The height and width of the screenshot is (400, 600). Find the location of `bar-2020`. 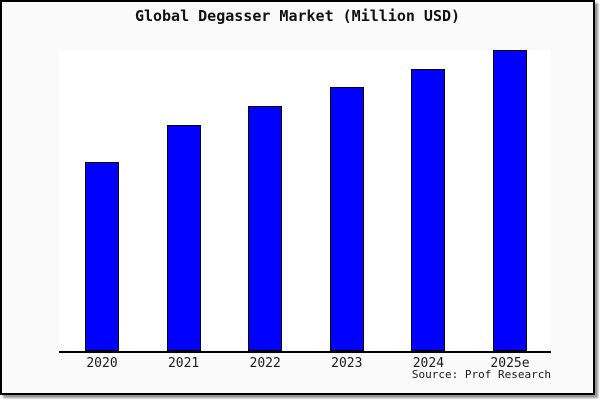

bar-2020 is located at coordinates (102, 256).